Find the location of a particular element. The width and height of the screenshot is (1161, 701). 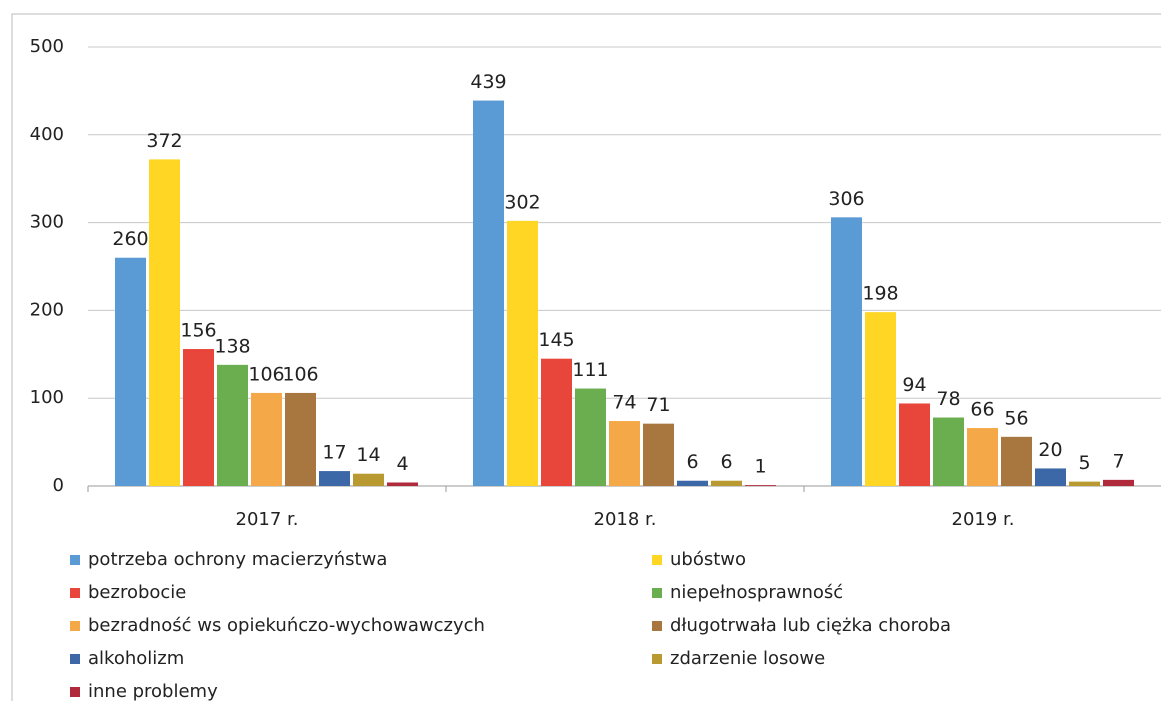

legend-label: zdarzenie losowe is located at coordinates (747, 658).